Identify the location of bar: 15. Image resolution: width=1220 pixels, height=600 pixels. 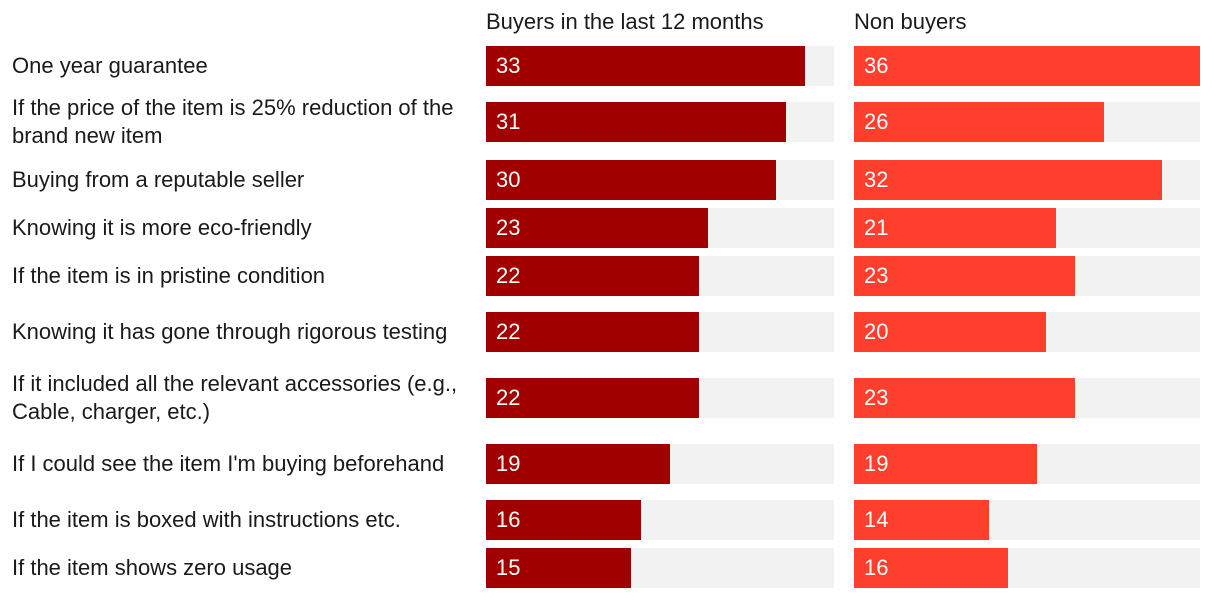
(558, 568).